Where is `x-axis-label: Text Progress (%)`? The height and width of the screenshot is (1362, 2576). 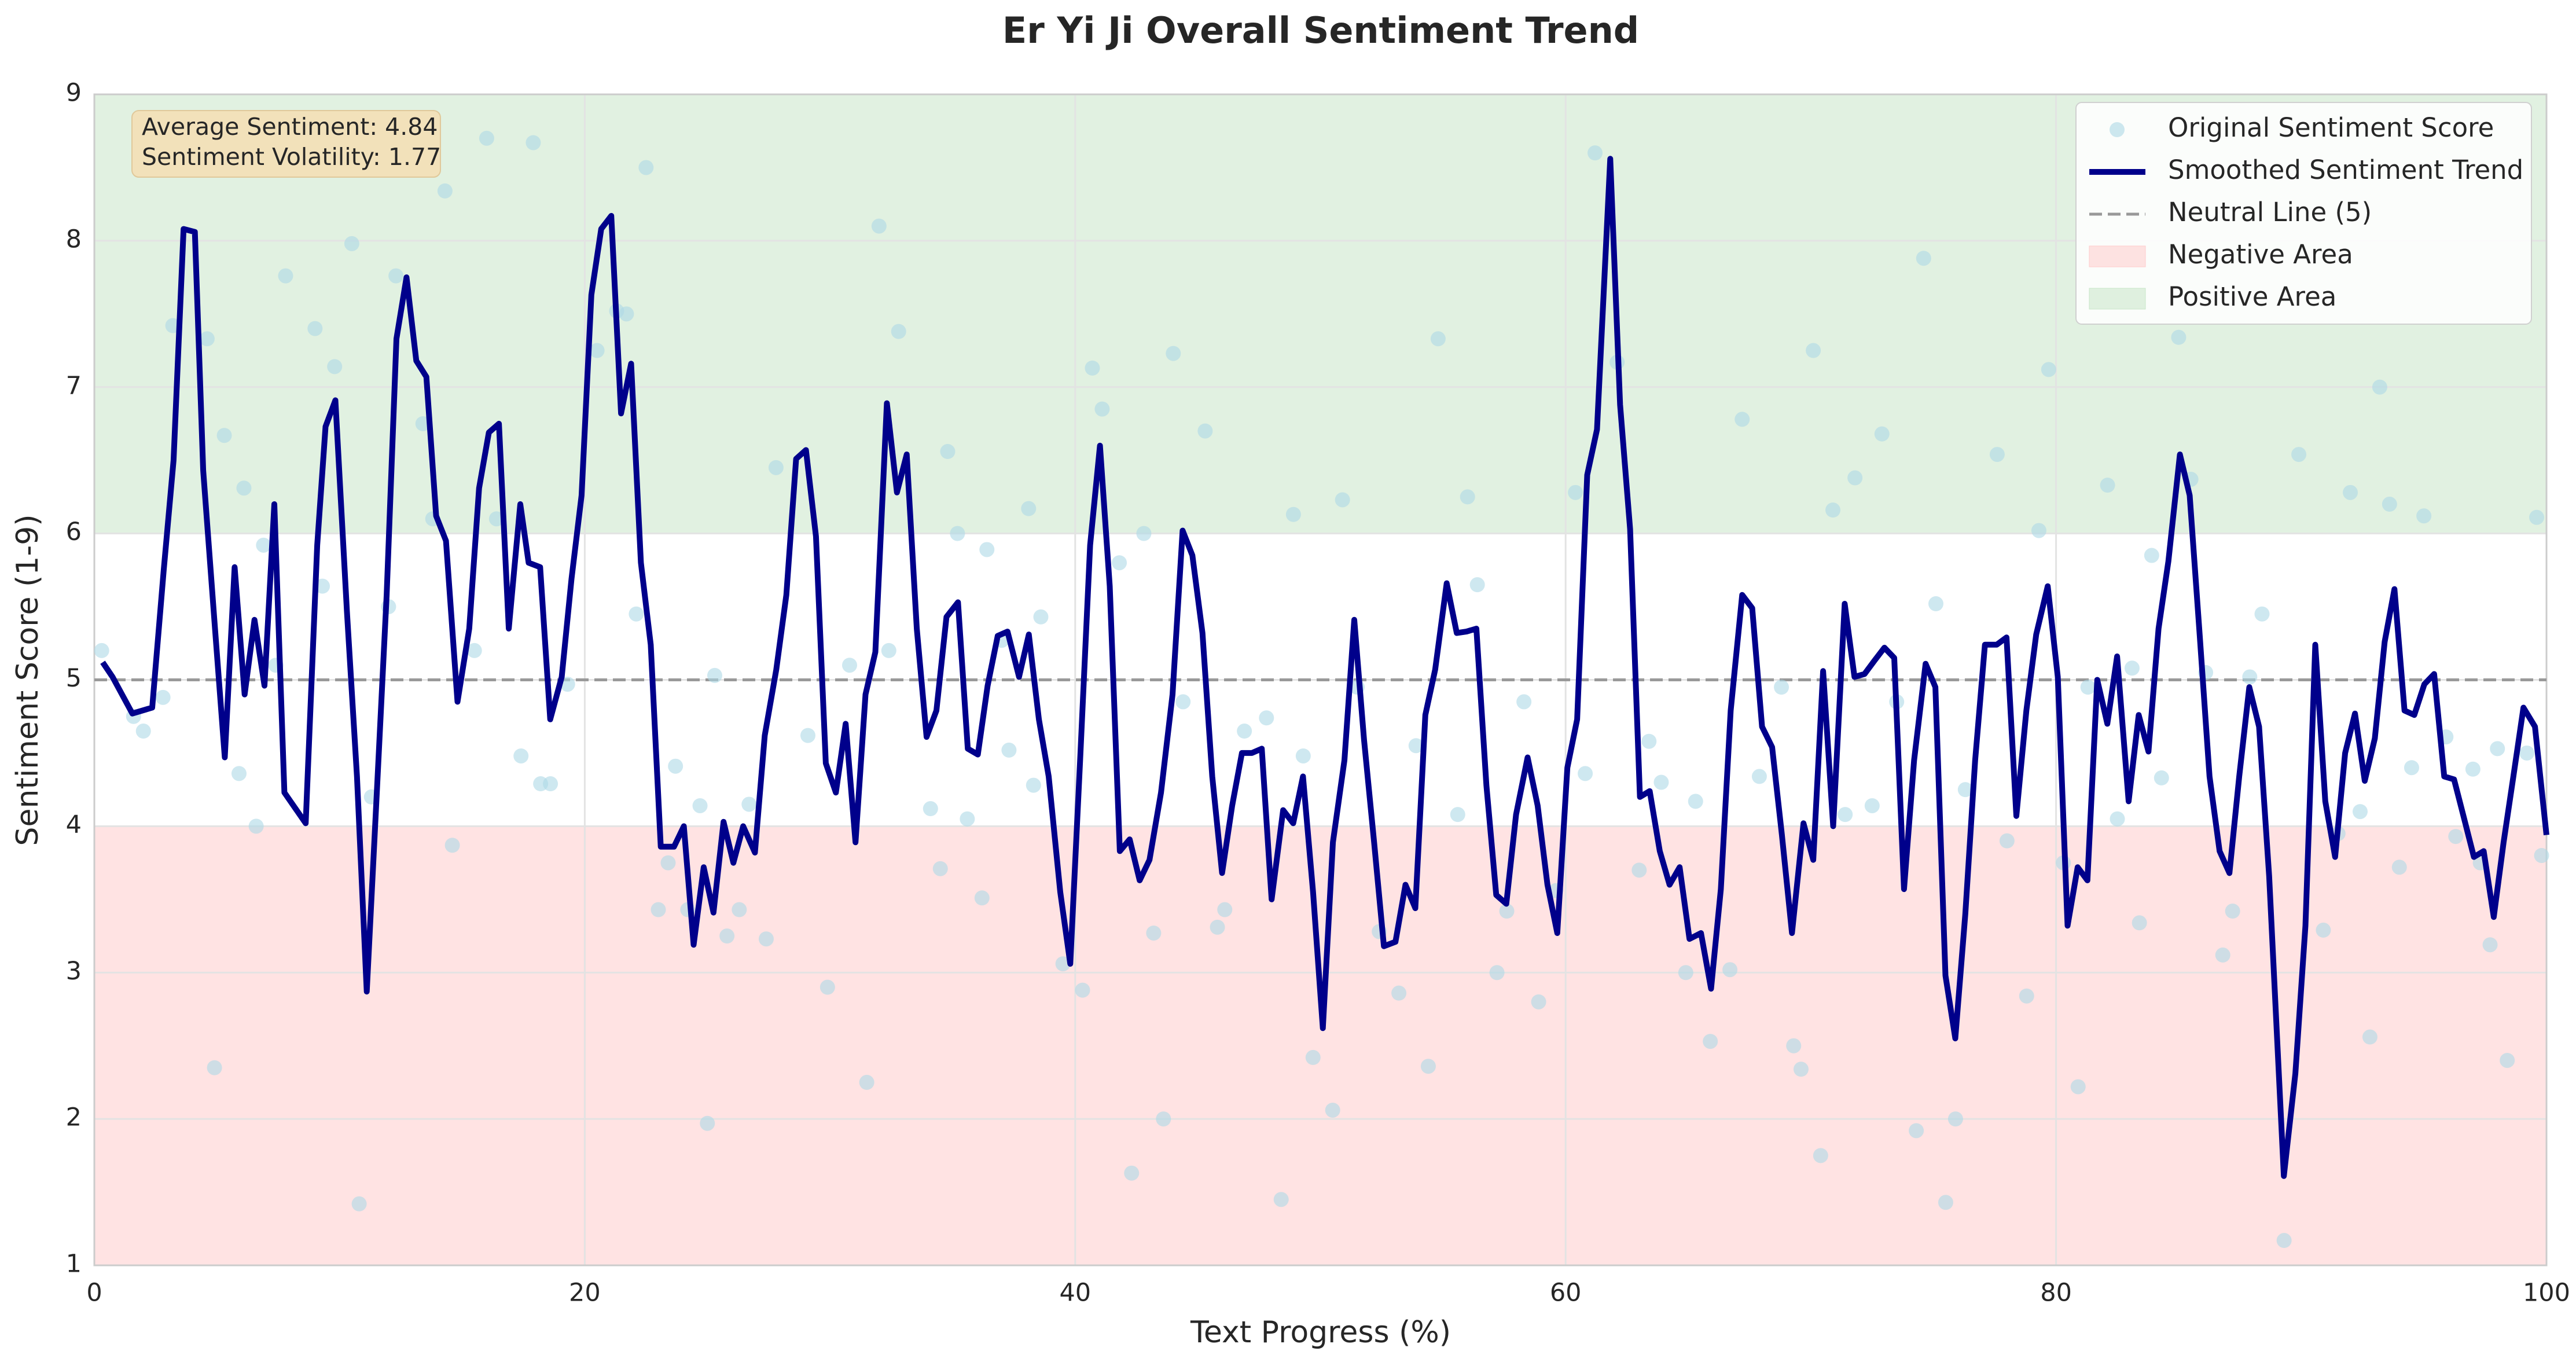
x-axis-label: Text Progress (%) is located at coordinates (1320, 1332).